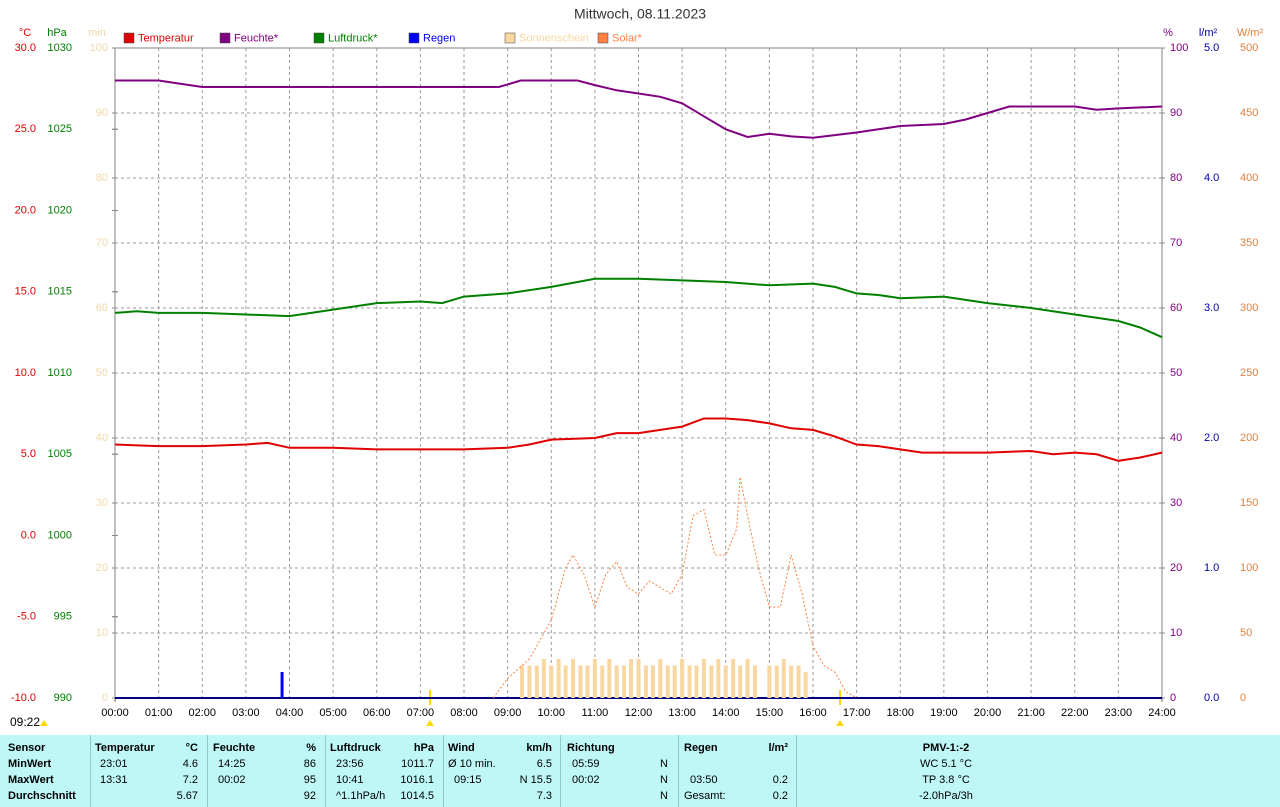 The height and width of the screenshot is (807, 1280). Describe the element at coordinates (1162, 713) in the screenshot. I see `x-tick-label: 24:00` at that location.